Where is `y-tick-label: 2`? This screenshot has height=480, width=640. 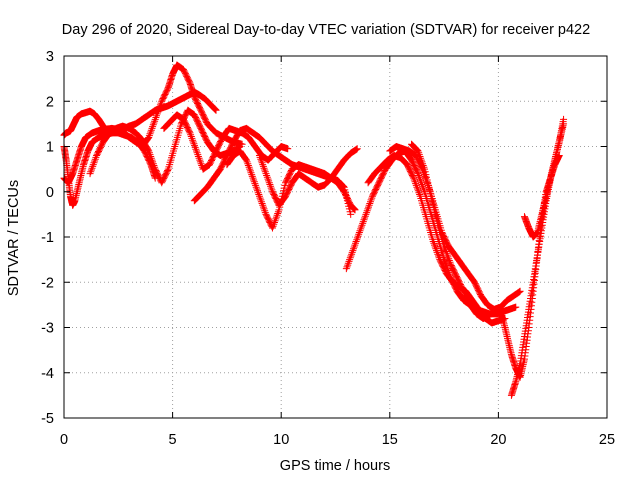
y-tick-label: 2 is located at coordinates (50, 102).